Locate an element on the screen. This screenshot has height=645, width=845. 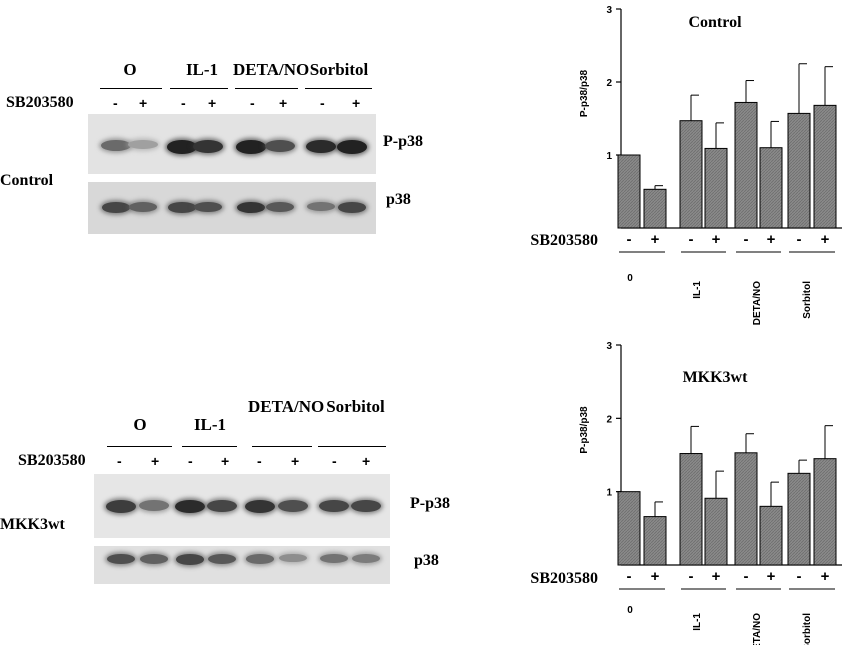
row-label-control: Control is located at coordinates (27, 180).